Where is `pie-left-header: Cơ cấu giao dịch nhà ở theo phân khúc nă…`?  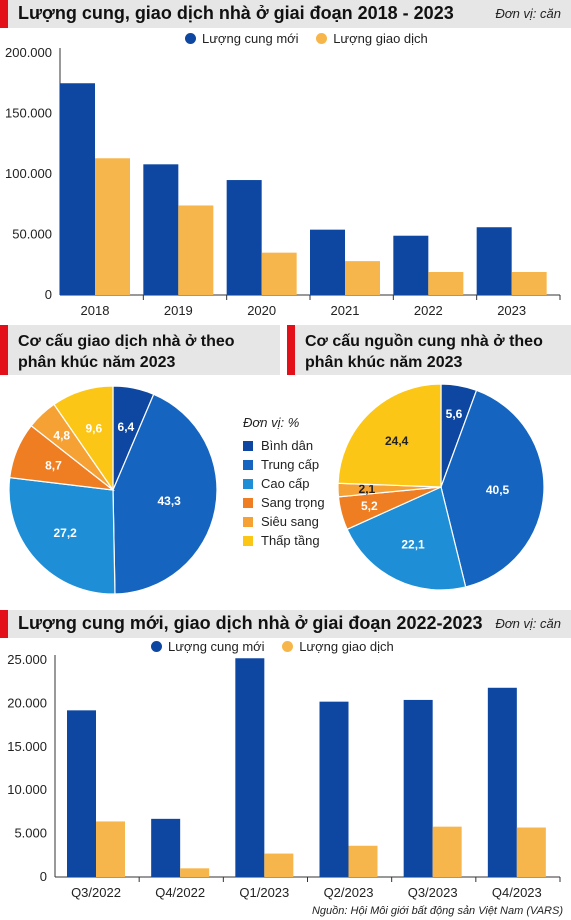 pie-left-header: Cơ cấu giao dịch nhà ở theo phân khúc nă… is located at coordinates (140, 350).